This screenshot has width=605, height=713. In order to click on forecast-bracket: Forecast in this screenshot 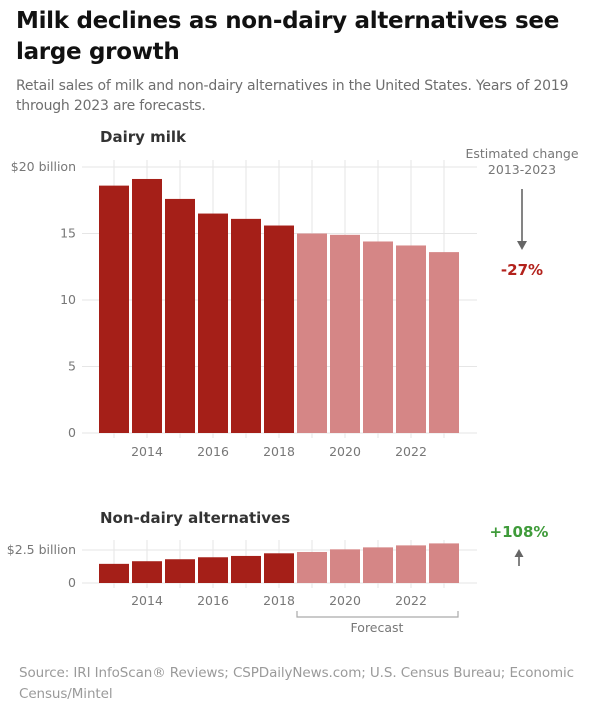, I will do `click(377, 623)`.